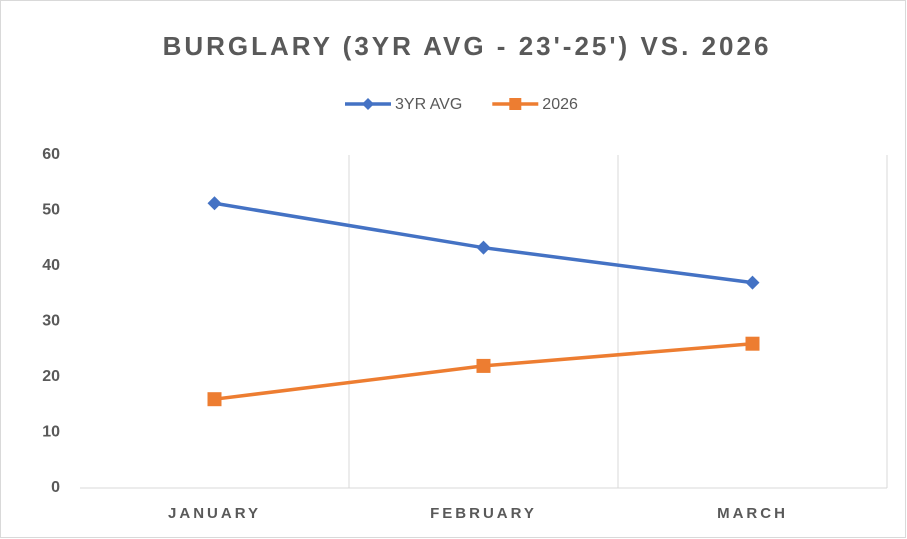 The height and width of the screenshot is (539, 907). Describe the element at coordinates (214, 513) in the screenshot. I see `x-tick-label: JANUARY` at that location.